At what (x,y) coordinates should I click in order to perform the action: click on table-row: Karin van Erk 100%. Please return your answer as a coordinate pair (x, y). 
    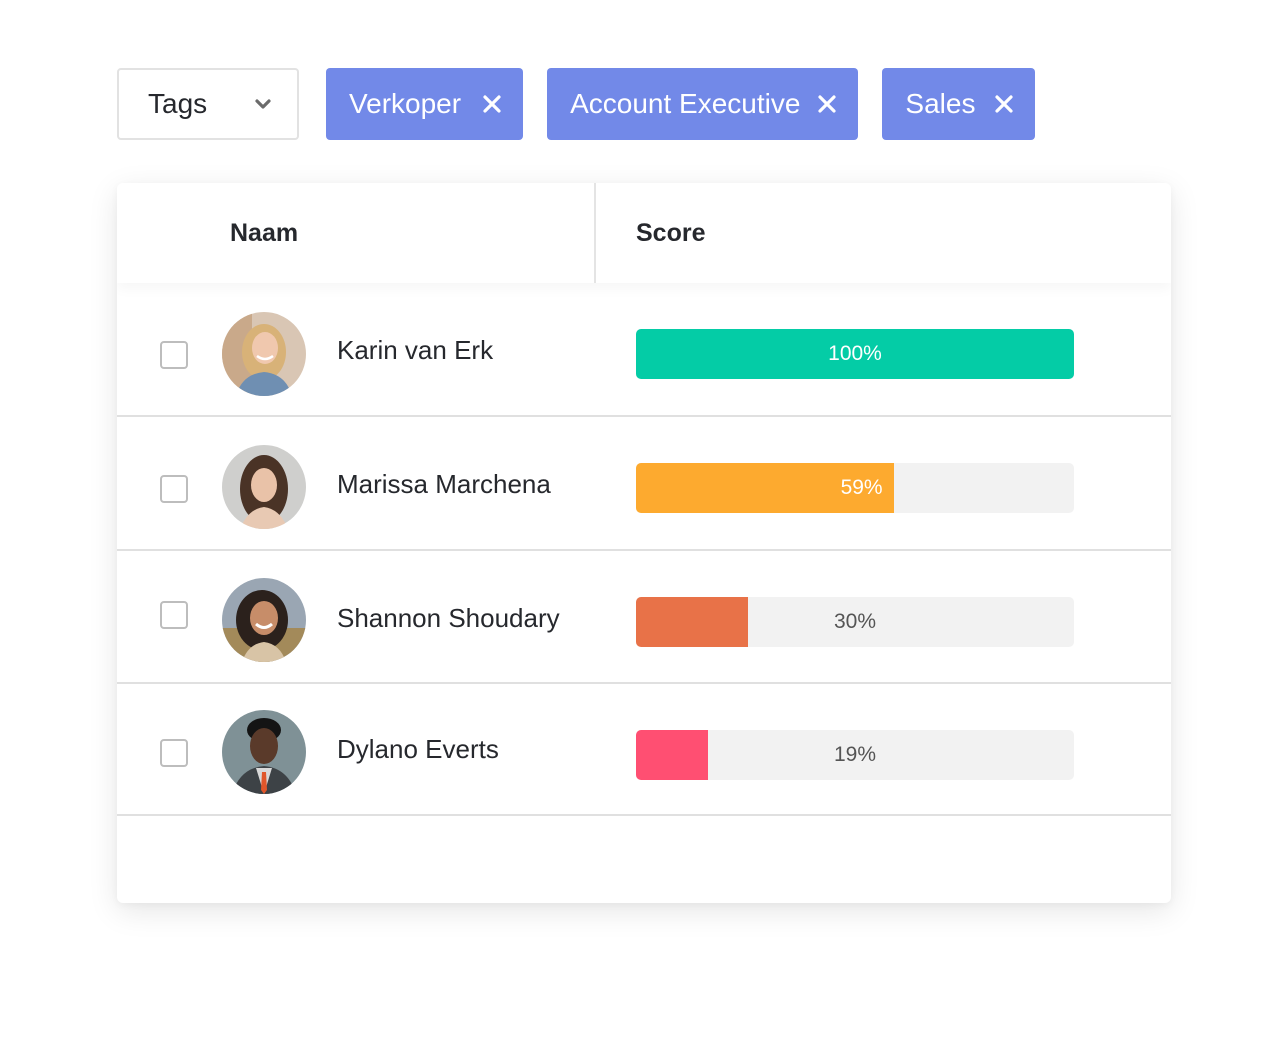
    Looking at the image, I should click on (644, 350).